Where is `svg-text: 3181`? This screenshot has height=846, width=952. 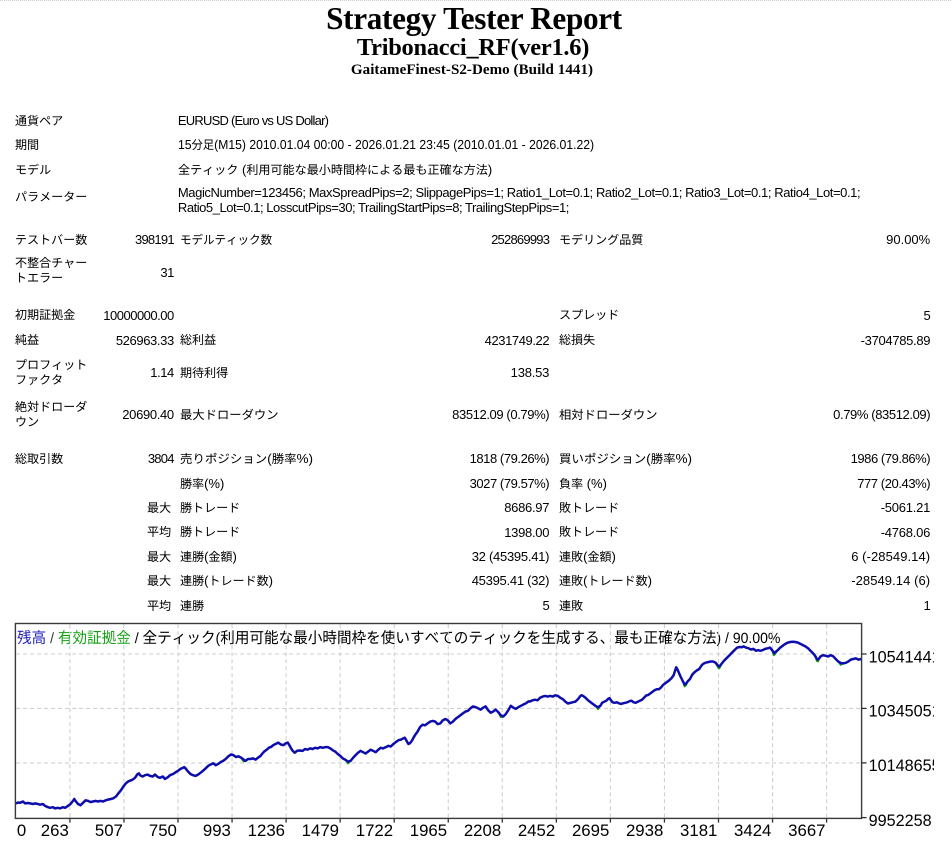
svg-text: 3181 is located at coordinates (698, 830).